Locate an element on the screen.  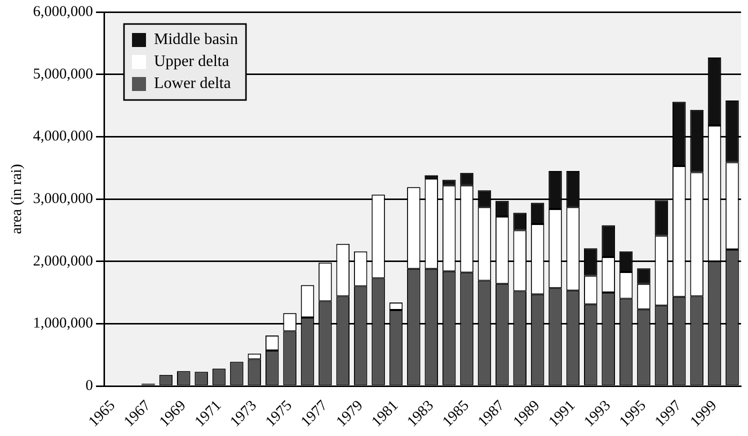
y-axis-title: area (in rai) is located at coordinates (16, 199).